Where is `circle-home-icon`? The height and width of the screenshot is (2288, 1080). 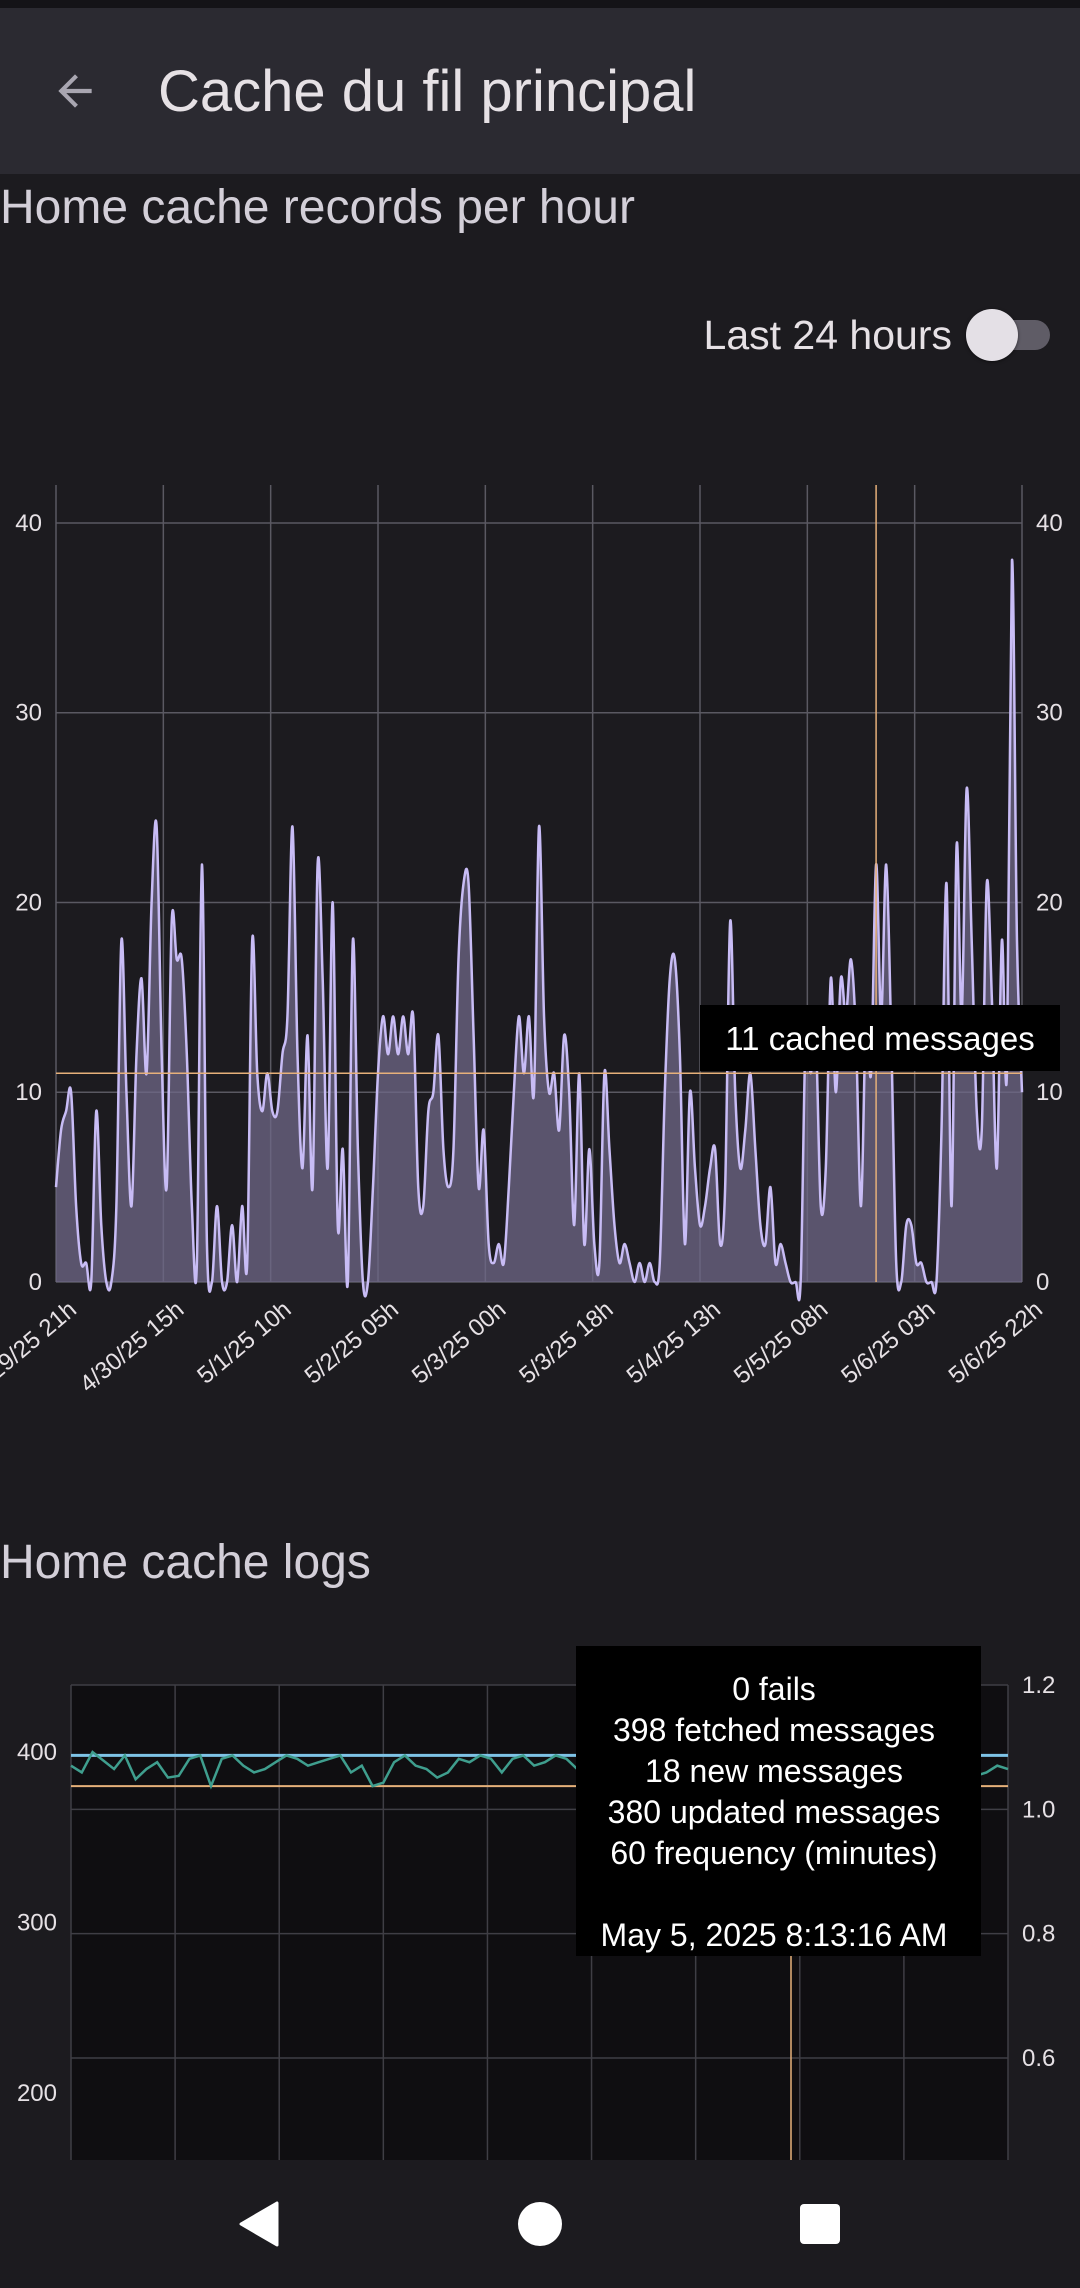 circle-home-icon is located at coordinates (540, 2224).